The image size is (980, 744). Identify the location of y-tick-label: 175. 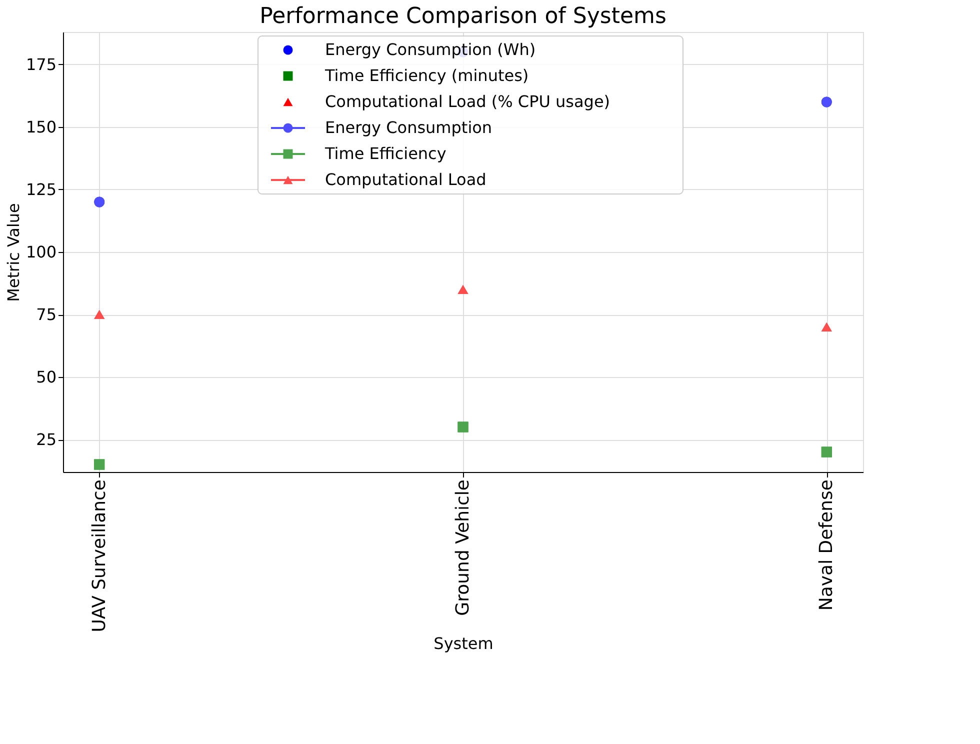
(41, 64).